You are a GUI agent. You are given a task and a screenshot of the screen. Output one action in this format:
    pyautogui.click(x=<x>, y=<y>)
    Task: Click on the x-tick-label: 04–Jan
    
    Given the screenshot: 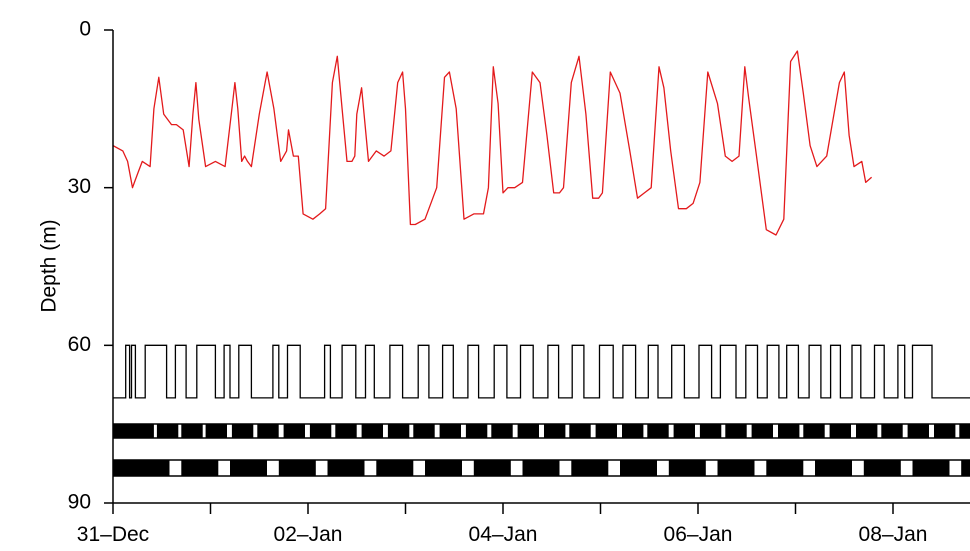 What is the action you would take?
    pyautogui.click(x=503, y=534)
    